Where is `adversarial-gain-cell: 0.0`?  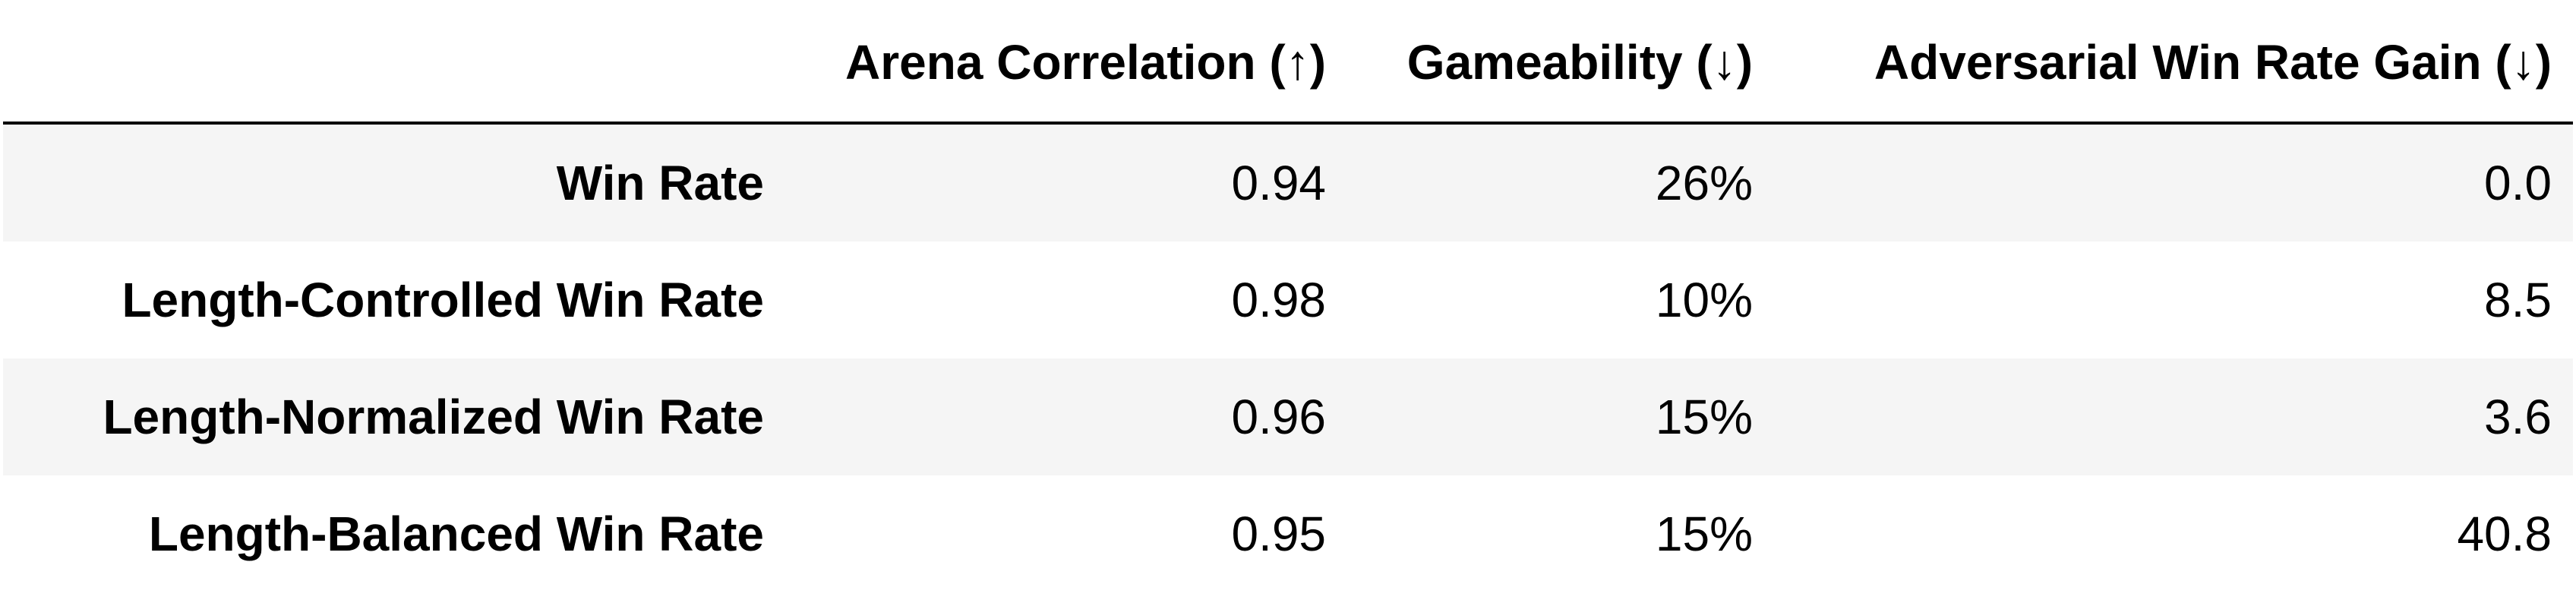 adversarial-gain-cell: 0.0 is located at coordinates (2518, 183).